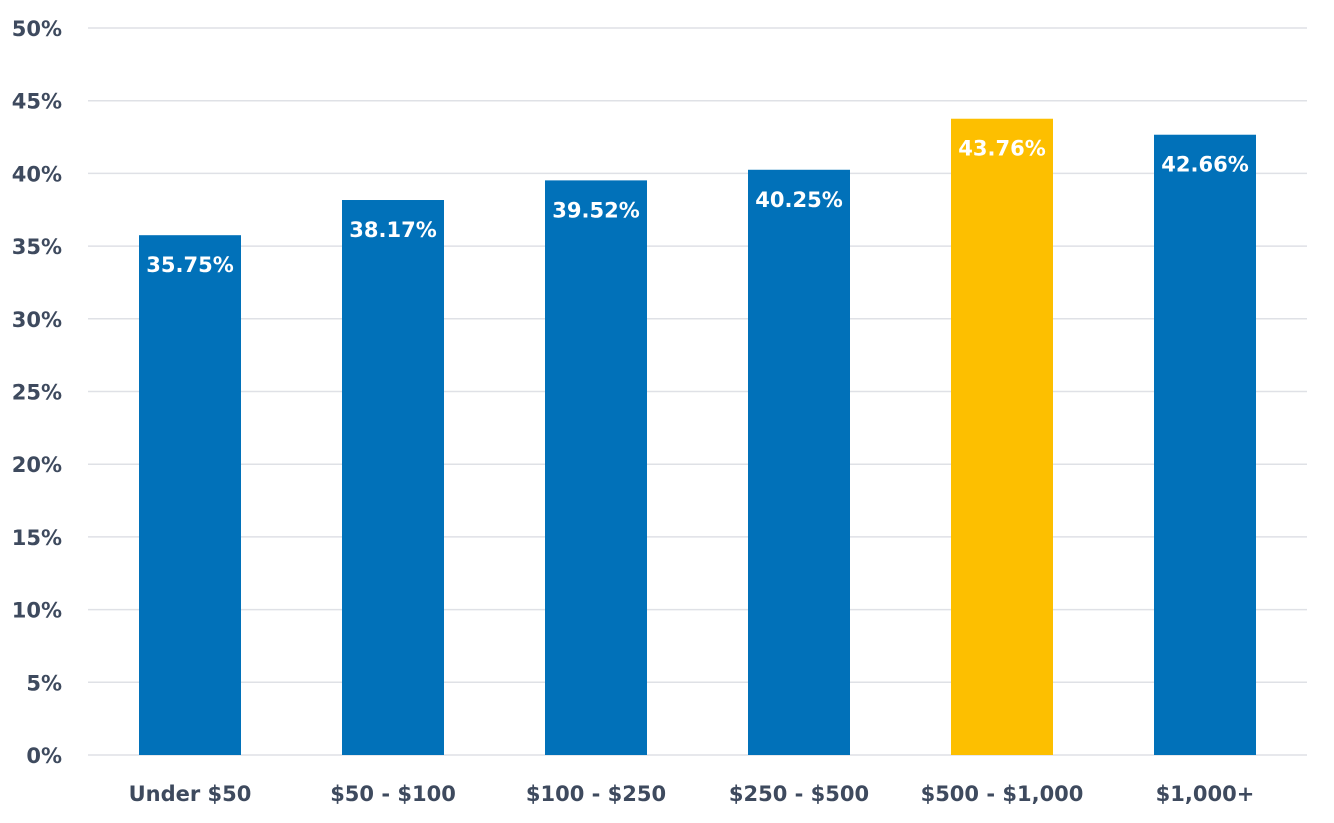 The image size is (1334, 823). I want to click on y-axis-tick-labels: 0% 5% 10% 15% 20% 25% 30% 35% 40% 45% 50%, so click(37, 392).